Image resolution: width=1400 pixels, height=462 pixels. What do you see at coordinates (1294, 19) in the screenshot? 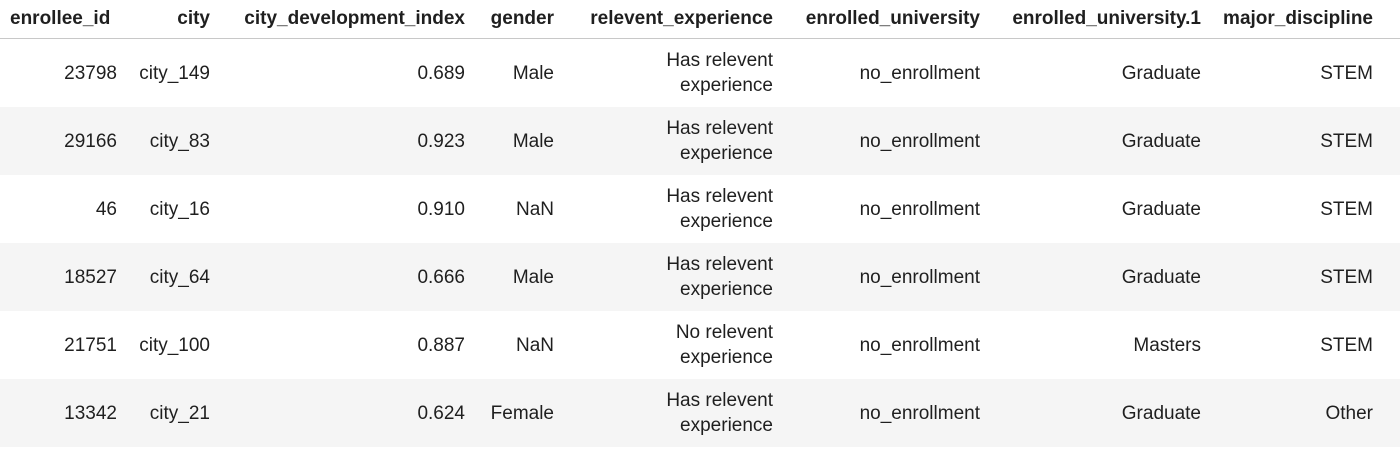
I see `column-header-major-discipline: major_discipline` at bounding box center [1294, 19].